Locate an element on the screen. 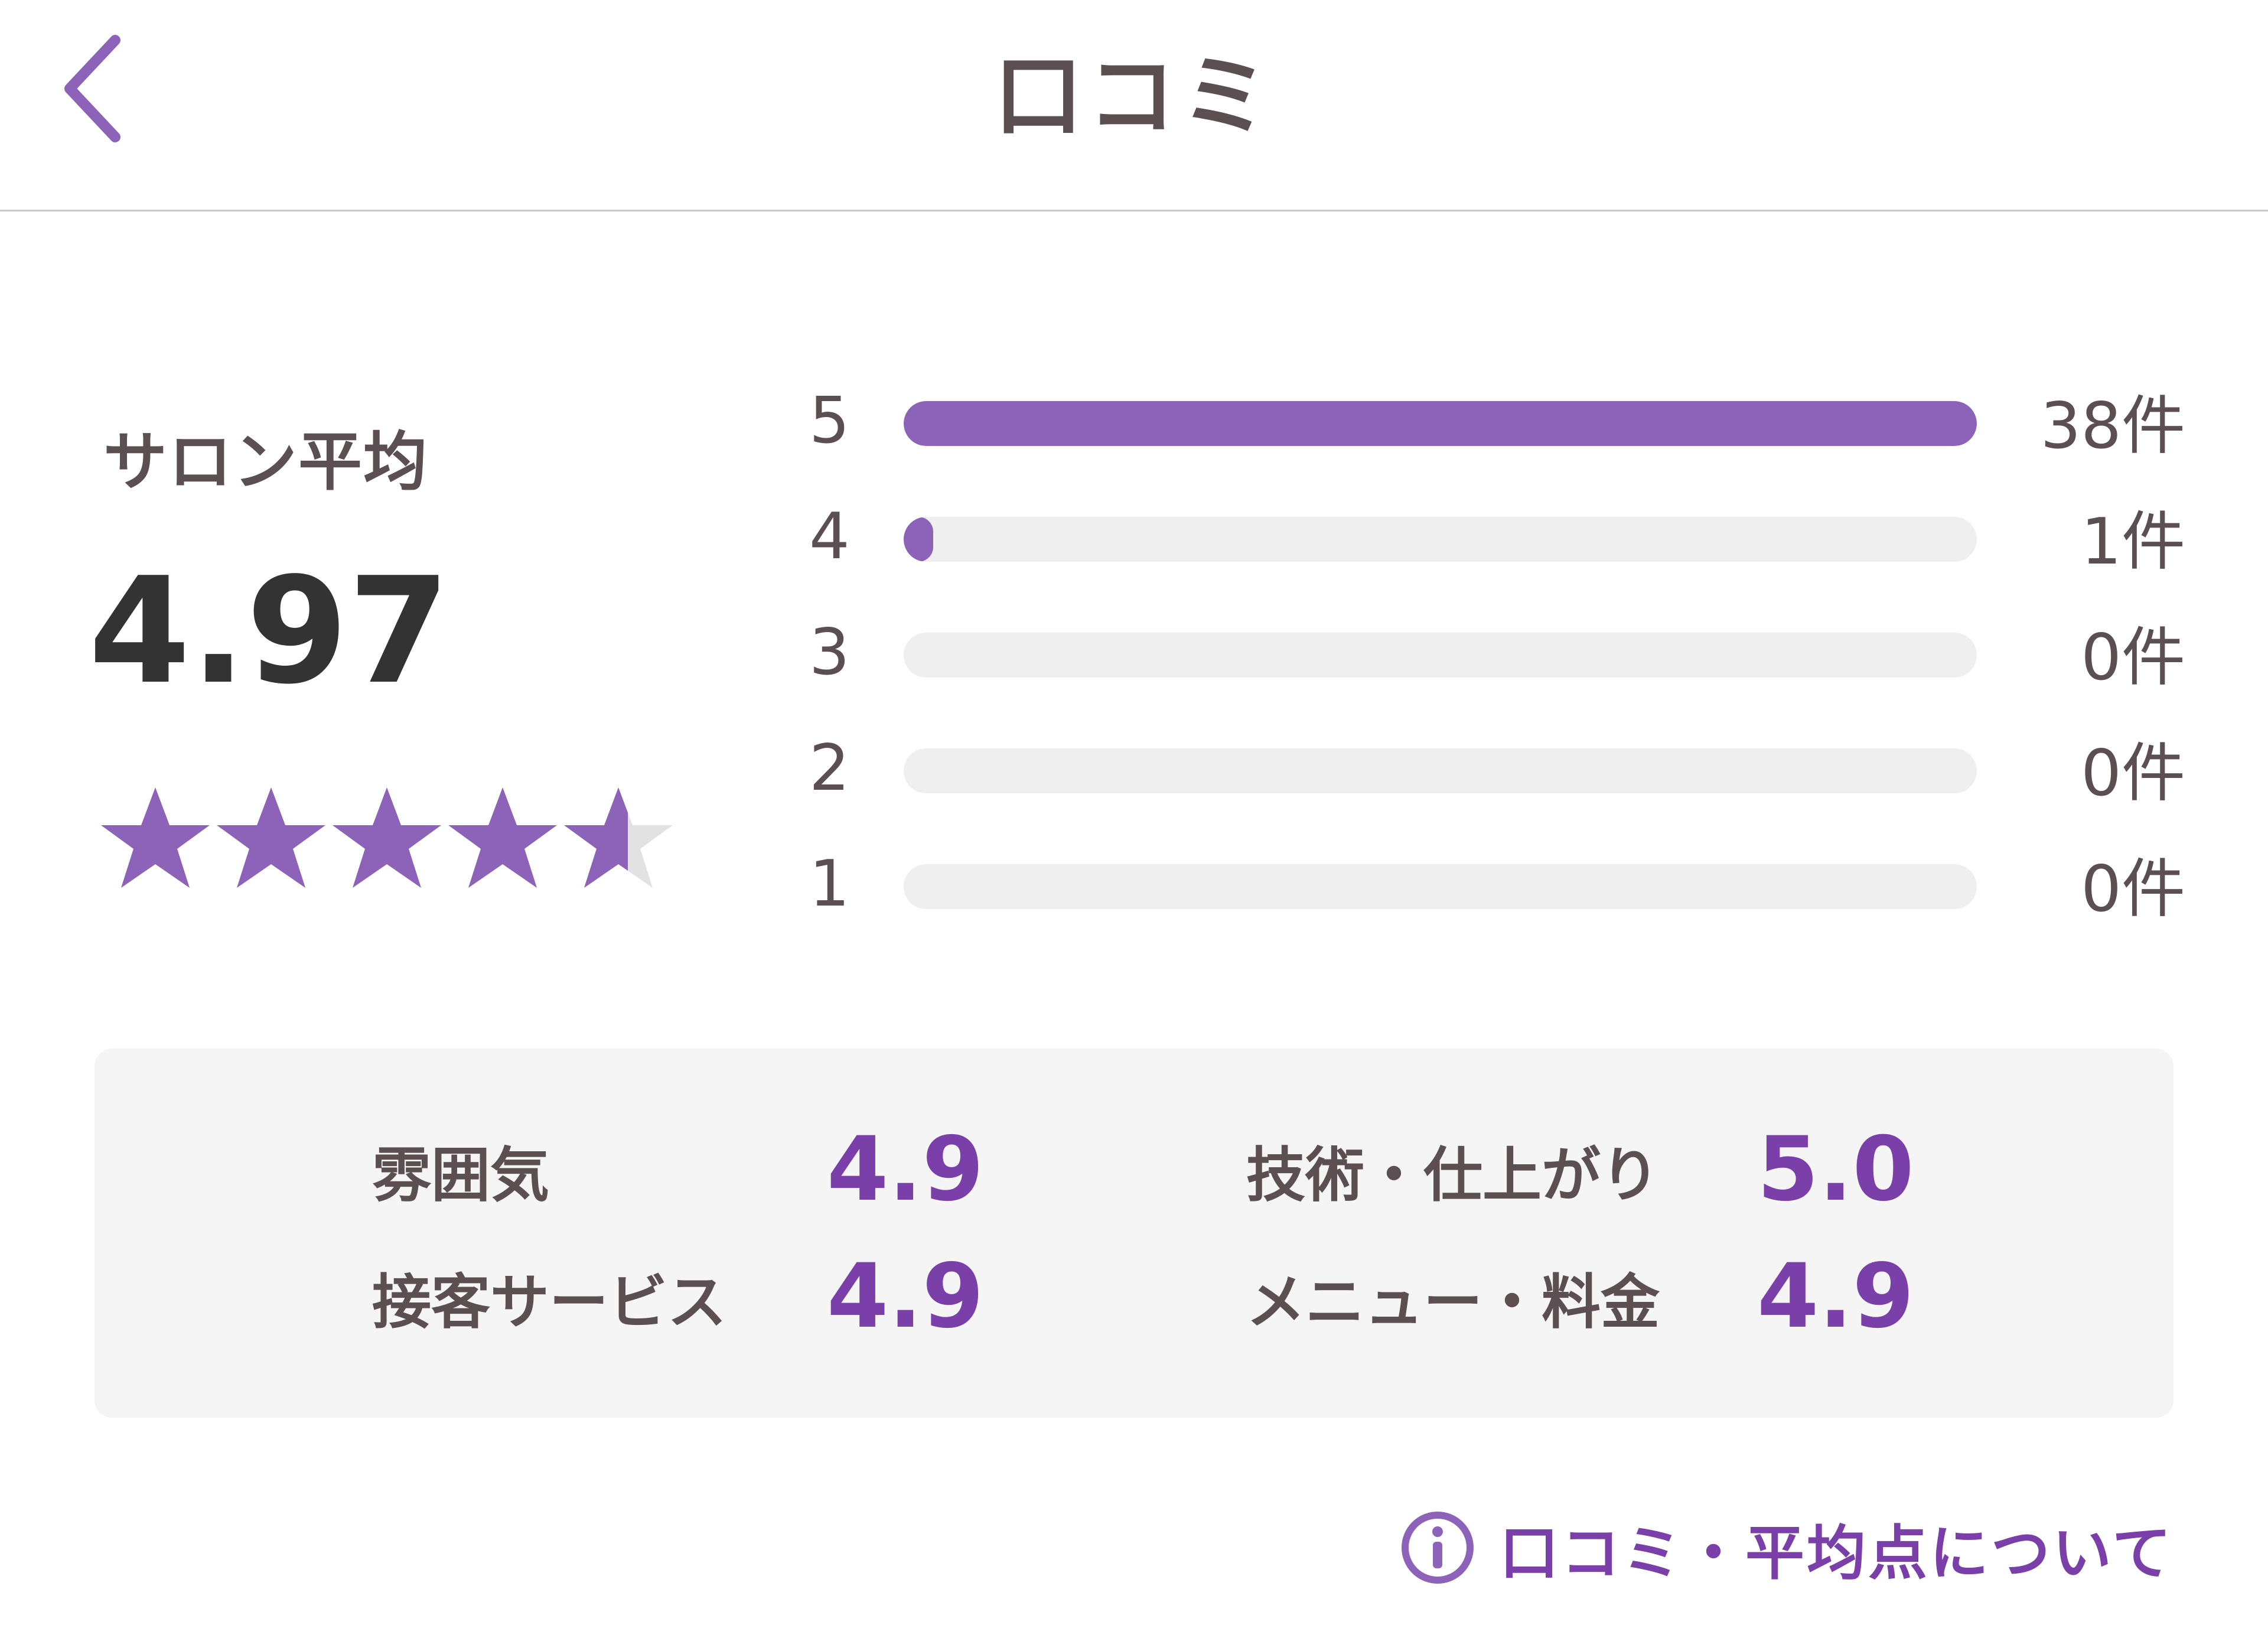  review-info-link: 口コミ・平均点について is located at coordinates (1786, 1547).